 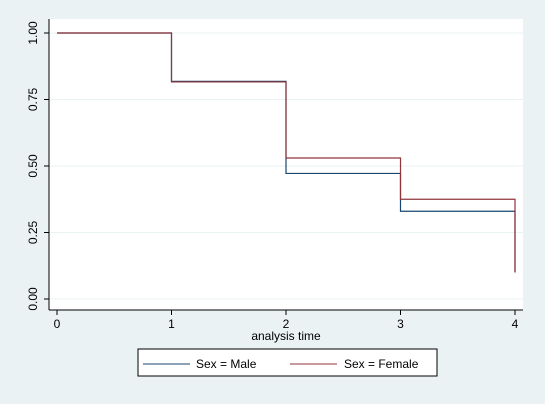 I want to click on y-tick-label: 1.00, so click(x=33, y=33).